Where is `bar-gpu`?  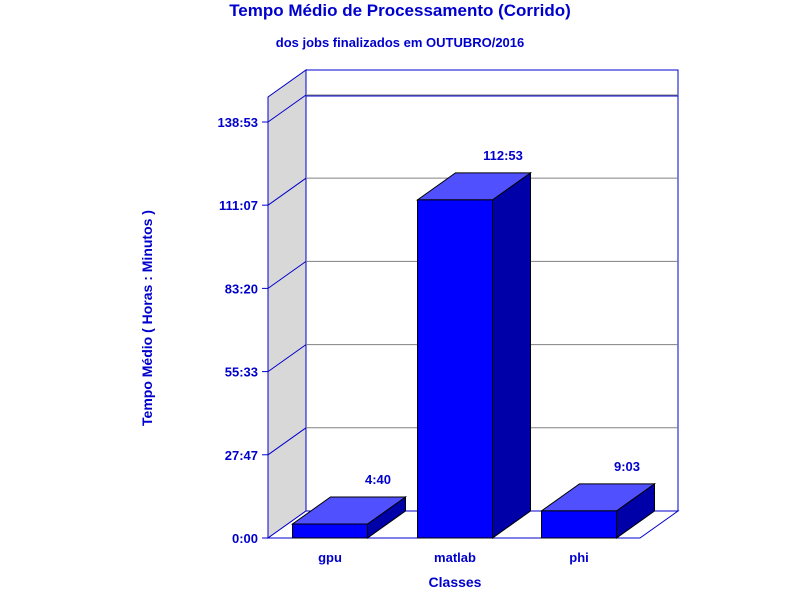
bar-gpu is located at coordinates (330, 531).